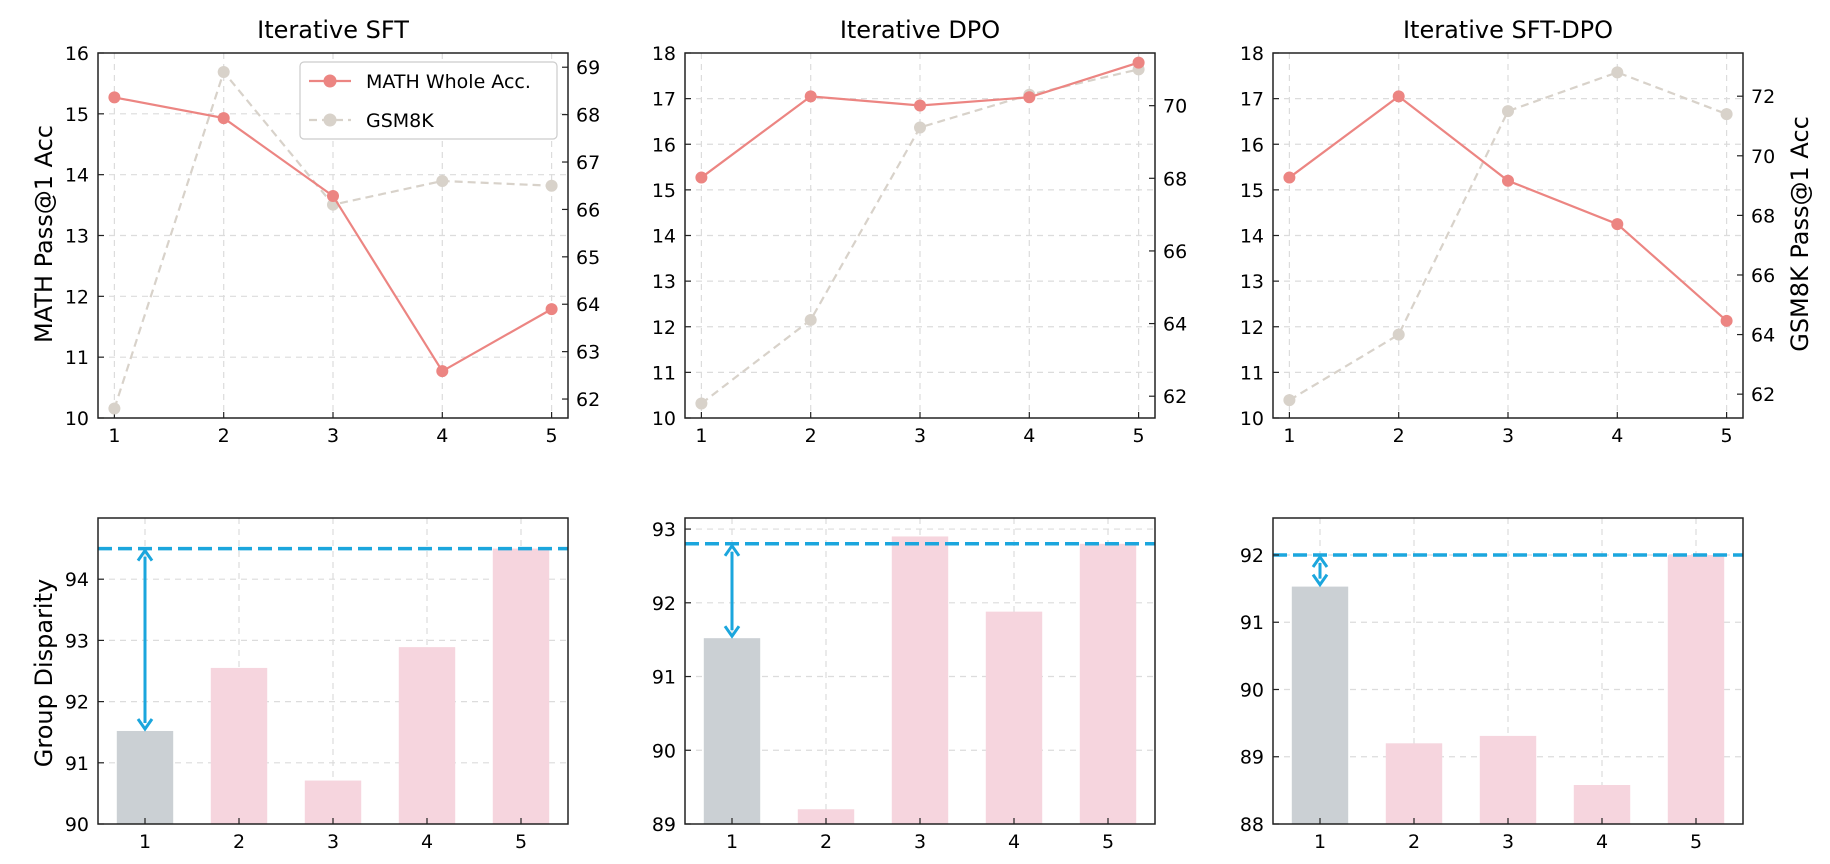 The height and width of the screenshot is (864, 1830). What do you see at coordinates (400, 121) in the screenshot?
I see `legend-gsm8k-label: GSM8K` at bounding box center [400, 121].